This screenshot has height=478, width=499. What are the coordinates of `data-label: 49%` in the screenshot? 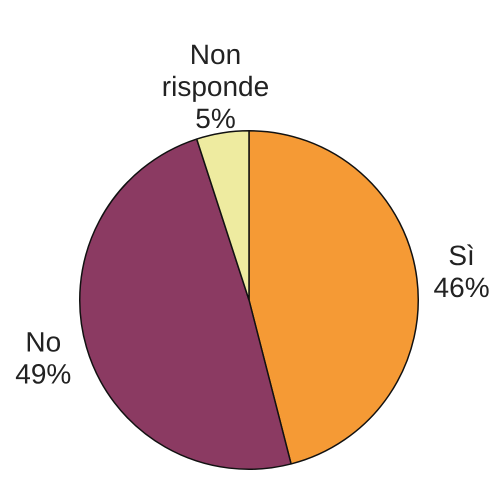 It's located at (43, 374).